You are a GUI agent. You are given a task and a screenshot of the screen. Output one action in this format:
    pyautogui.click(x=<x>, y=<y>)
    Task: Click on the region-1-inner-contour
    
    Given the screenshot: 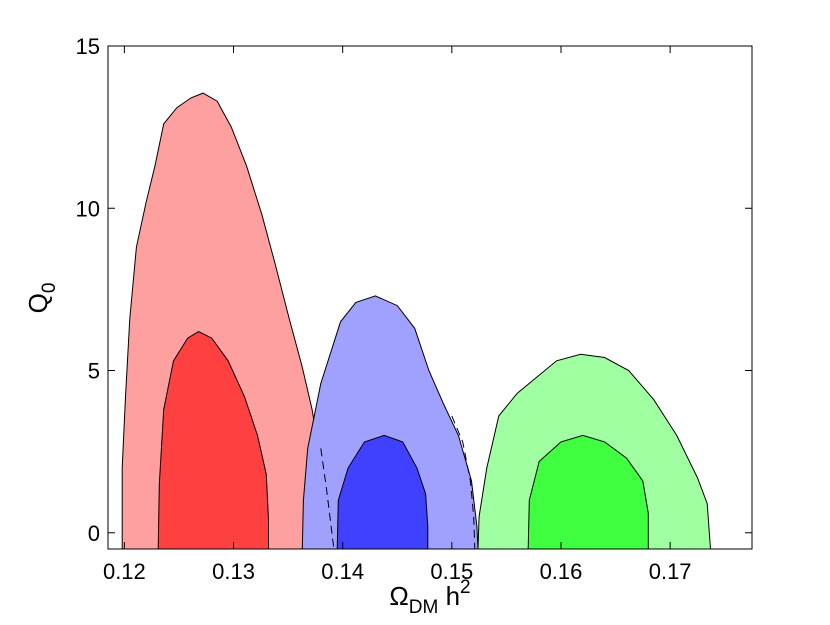 What is the action you would take?
    pyautogui.click(x=213, y=440)
    